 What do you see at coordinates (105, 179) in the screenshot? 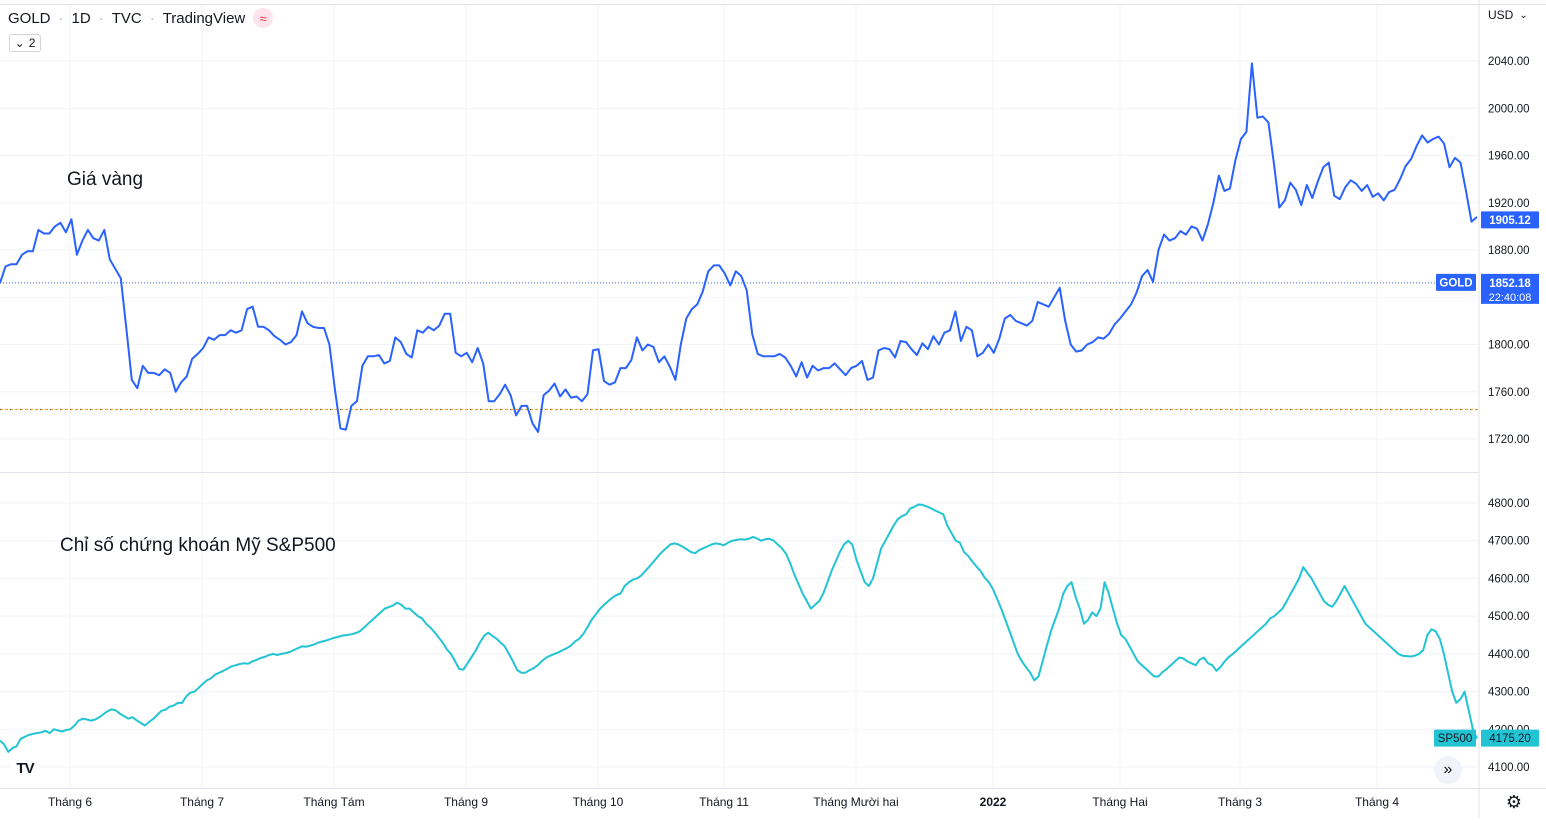
I see `gold-annotation: Giá vàng` at bounding box center [105, 179].